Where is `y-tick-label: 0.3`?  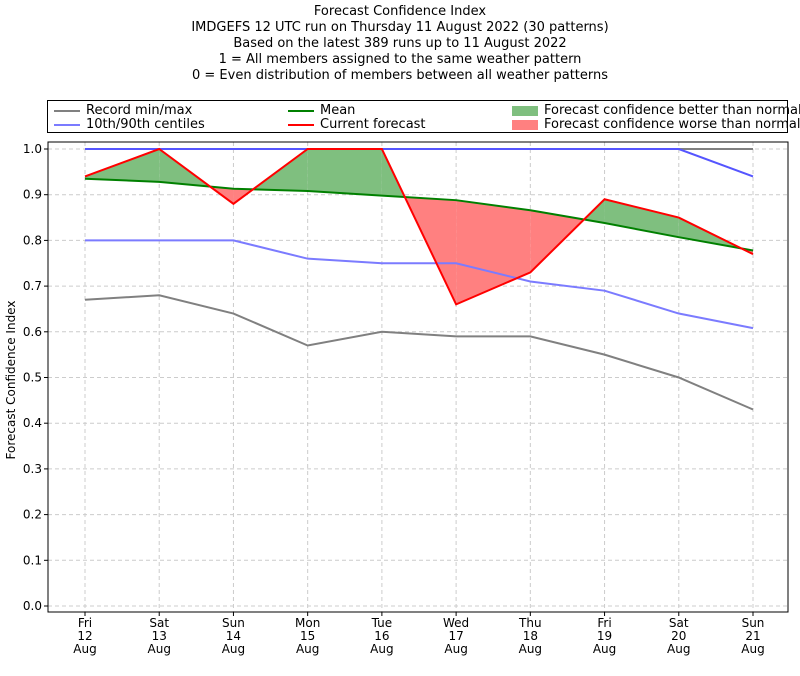
y-tick-label: 0.3 is located at coordinates (32, 469).